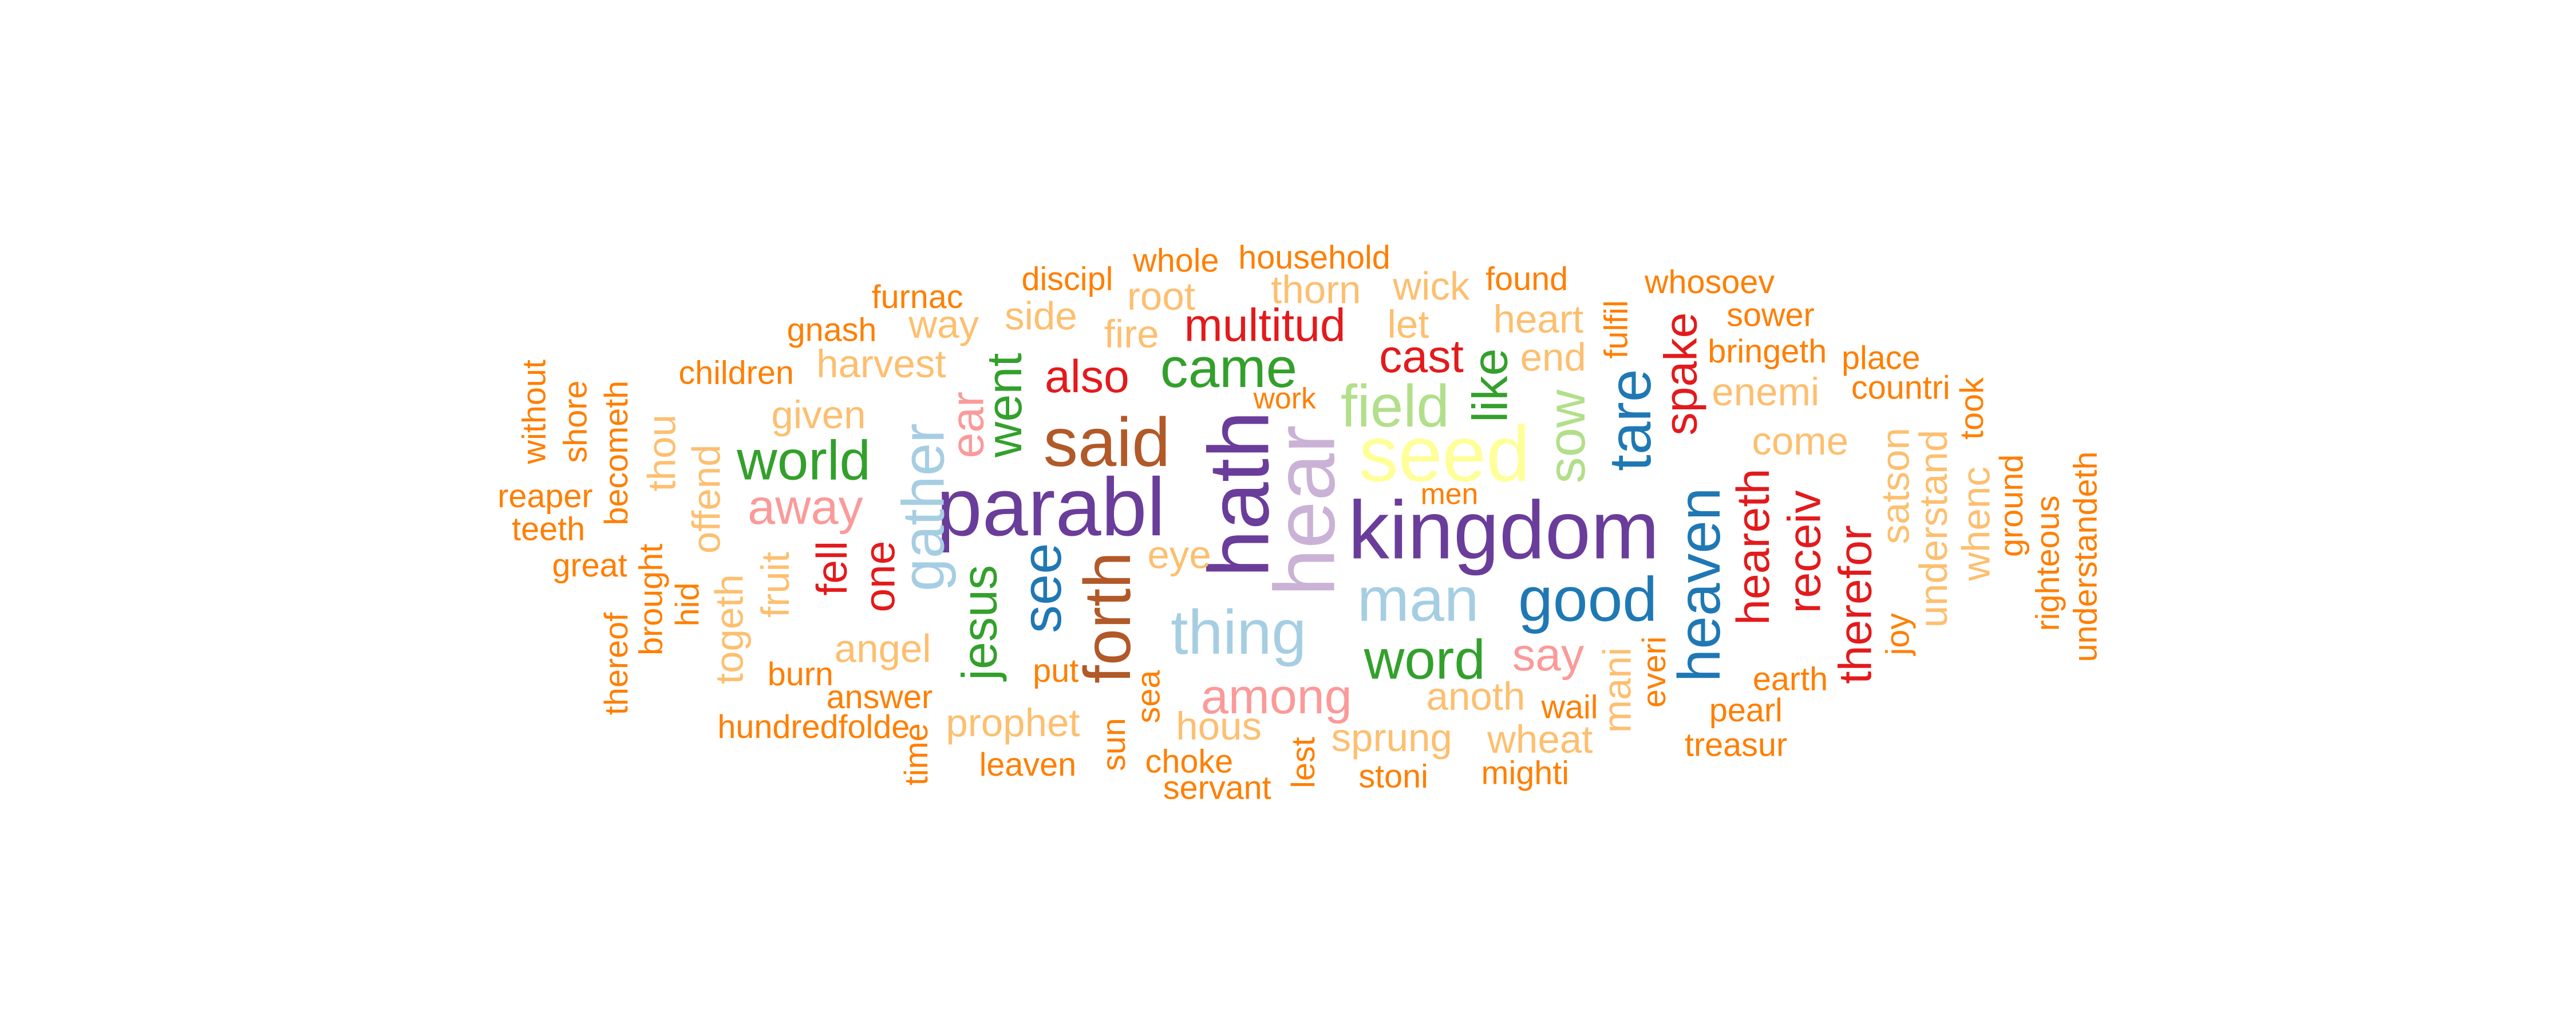 The image size is (2576, 1031). I want to click on word-good: good, so click(1588, 601).